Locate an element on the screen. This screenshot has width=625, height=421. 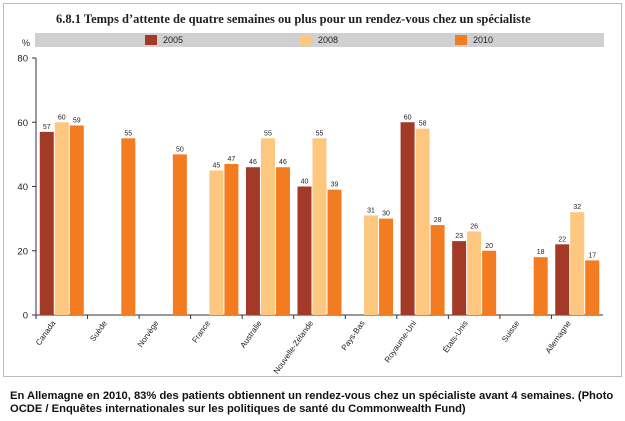
x-tick-label: Allemagne is located at coordinates (558, 337).